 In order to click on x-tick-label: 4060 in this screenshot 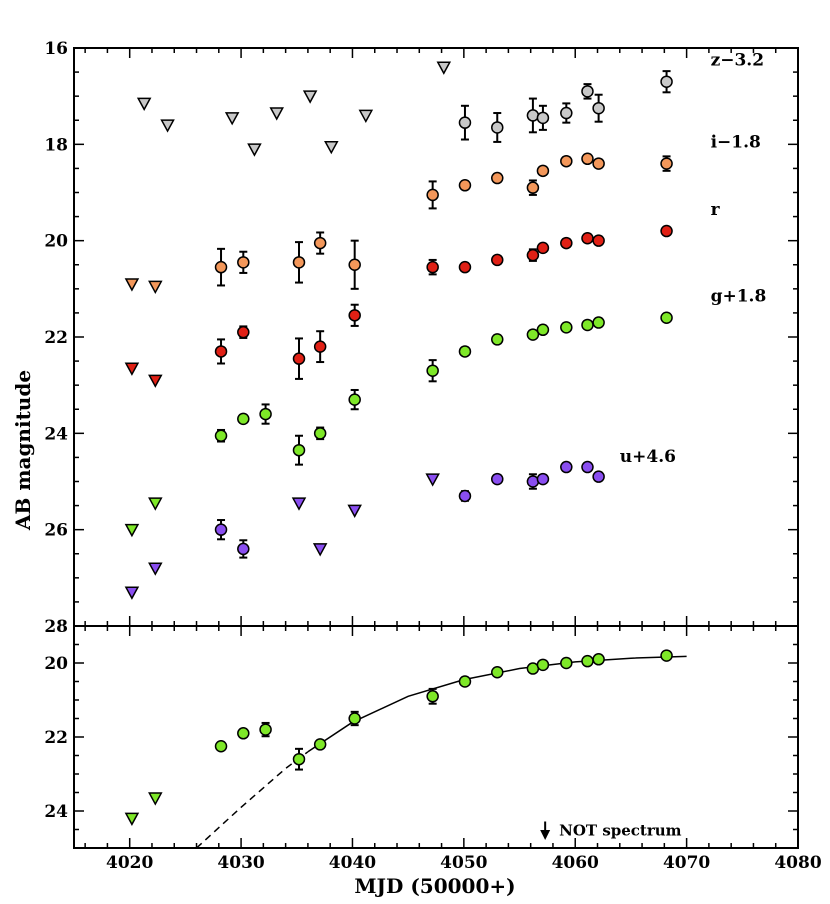, I will do `click(575, 863)`.